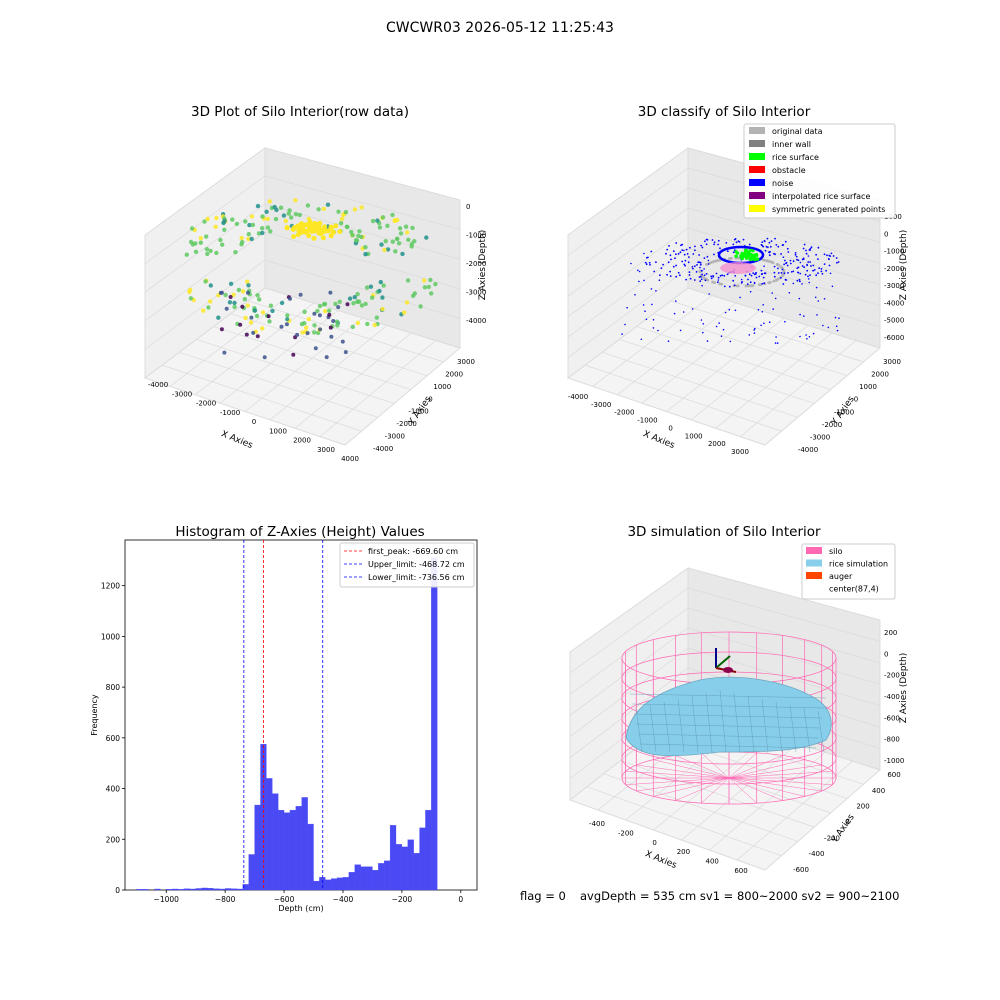 The image size is (1000, 1000). I want to click on panel-histogram-vlines, so click(283, 715).